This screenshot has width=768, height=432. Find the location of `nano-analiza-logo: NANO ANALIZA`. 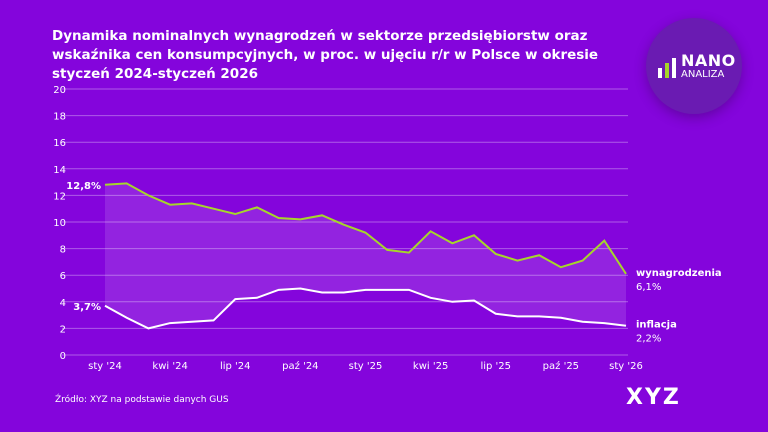

nano-analiza-logo: NANO ANALIZA is located at coordinates (694, 66).